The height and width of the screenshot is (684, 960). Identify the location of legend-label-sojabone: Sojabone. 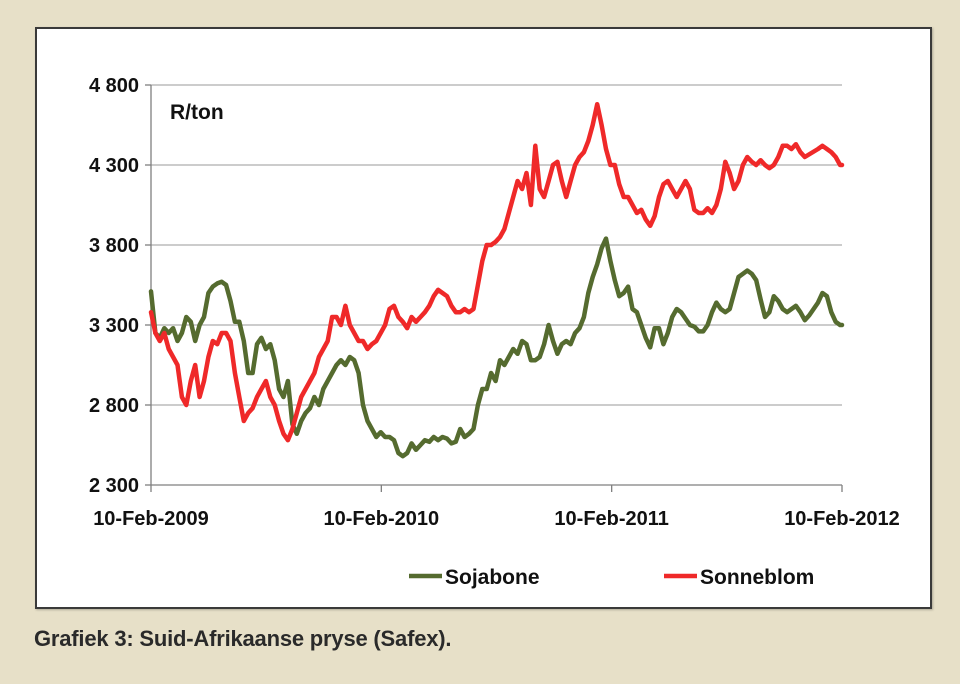
(492, 577).